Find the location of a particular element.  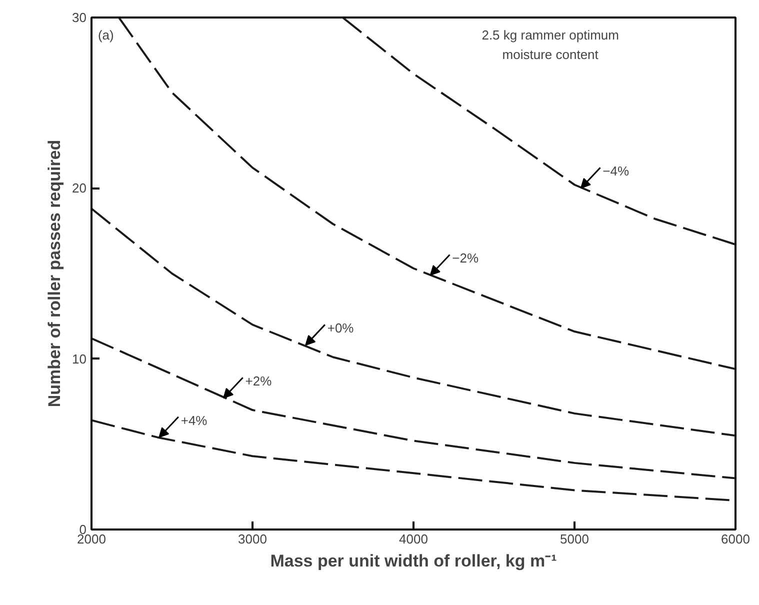

x-tick-label: 4000 is located at coordinates (413, 539).